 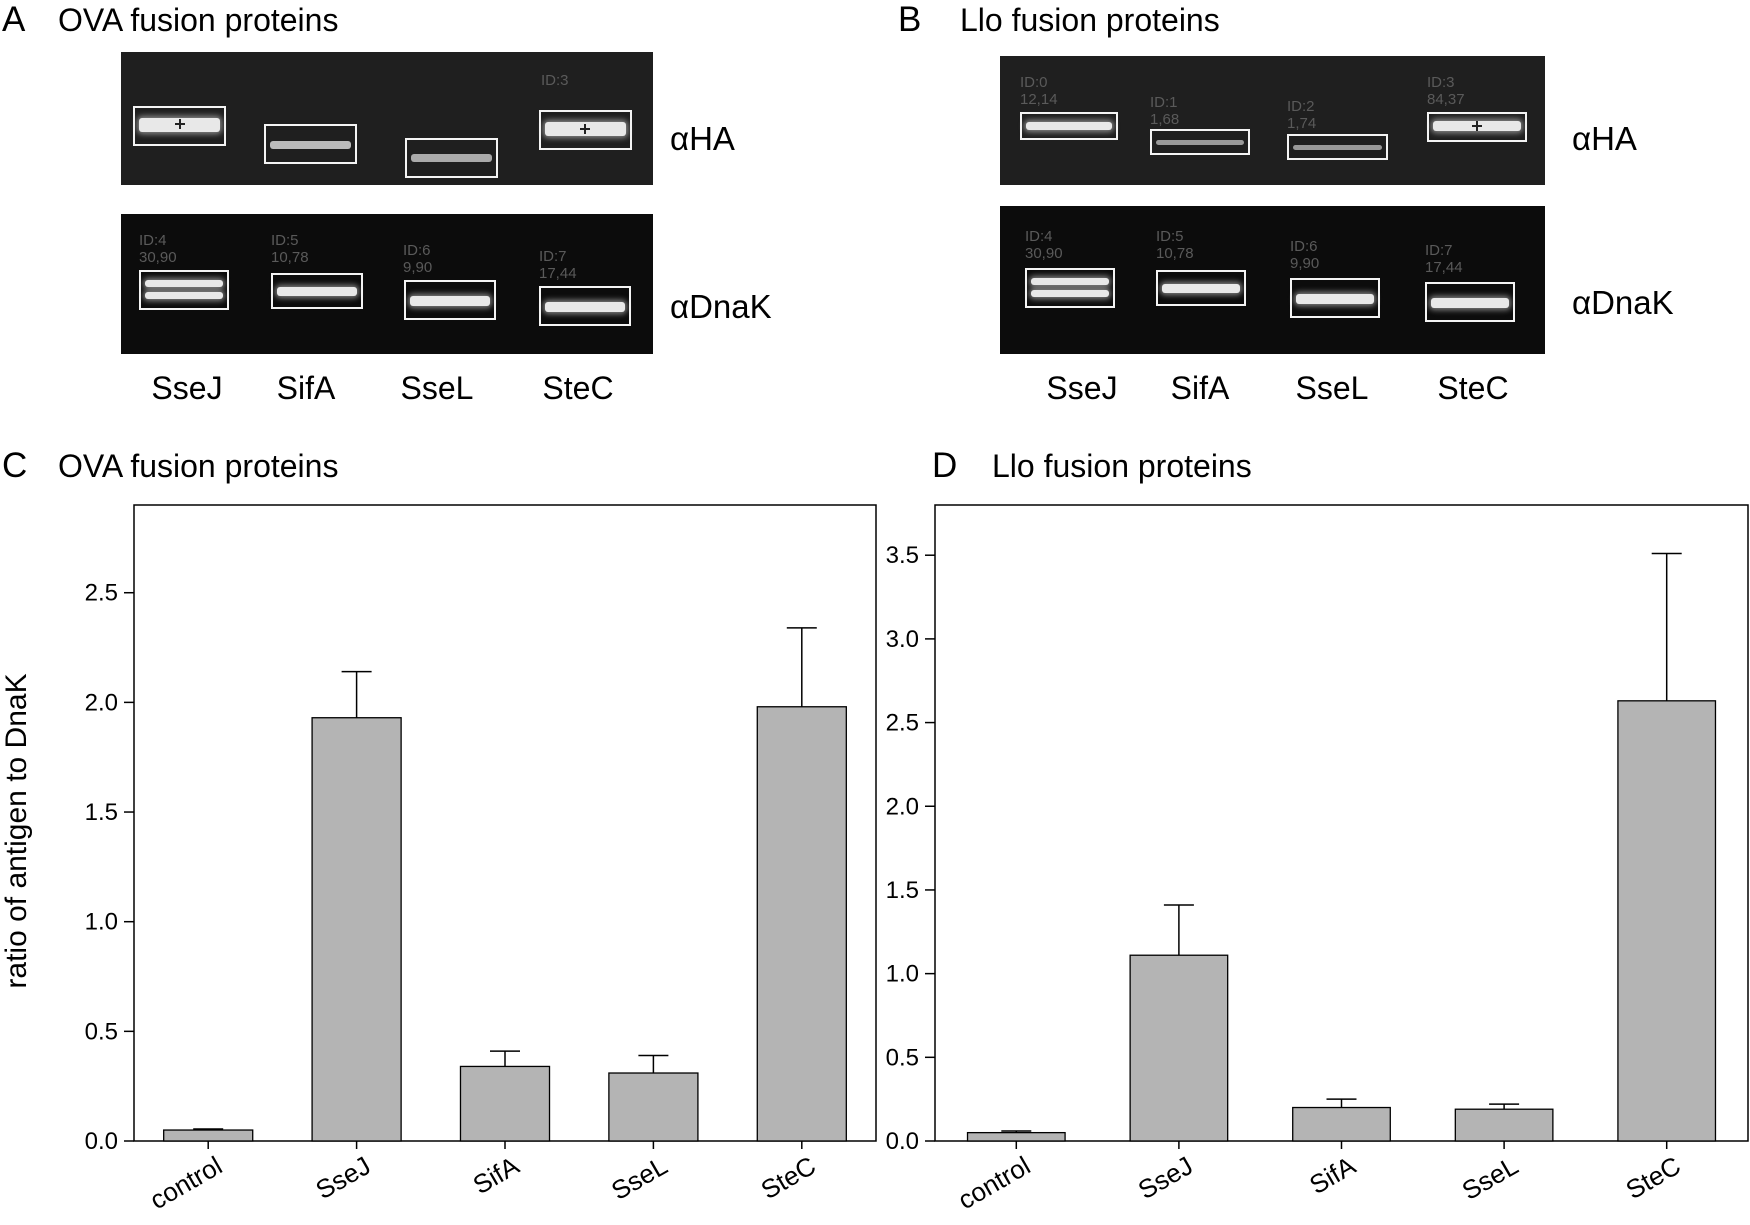 I want to click on bar-d-control, so click(x=1016, y=1136).